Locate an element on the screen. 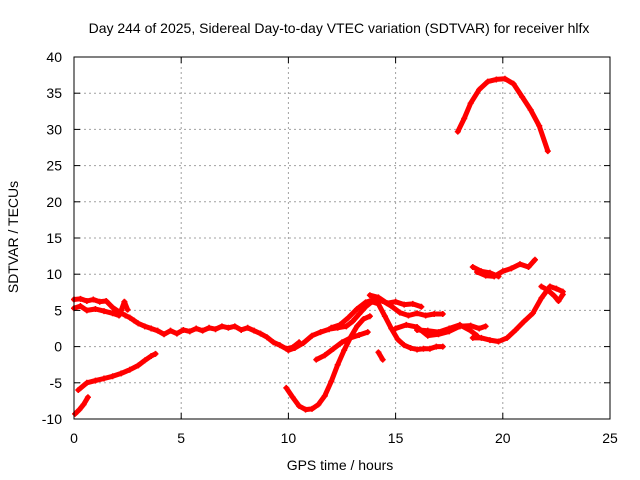 Image resolution: width=640 pixels, height=480 pixels. y-tick-labels: -10 -5 0 5 10 15 20 25 30 35 40 is located at coordinates (52, 238).